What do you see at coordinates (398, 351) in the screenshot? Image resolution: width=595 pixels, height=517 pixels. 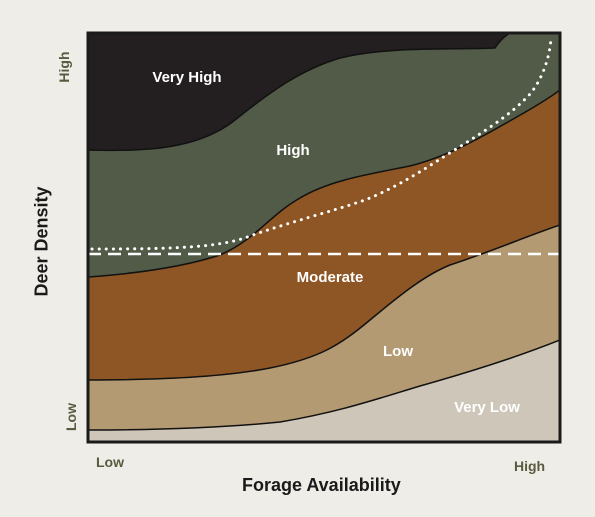 I see `zone-label-low: Low` at bounding box center [398, 351].